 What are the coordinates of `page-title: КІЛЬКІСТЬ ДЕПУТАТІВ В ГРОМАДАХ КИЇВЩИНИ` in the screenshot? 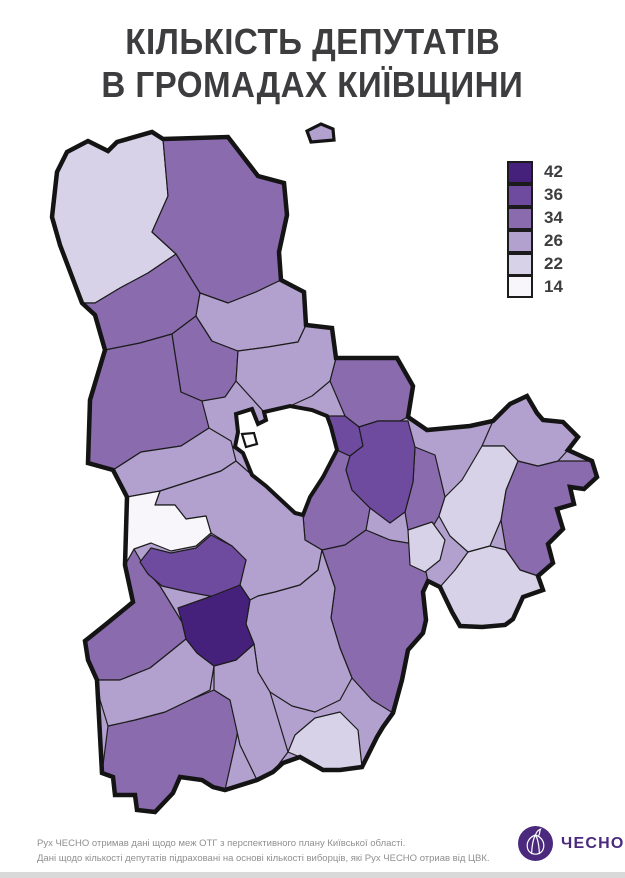 It's located at (312, 63).